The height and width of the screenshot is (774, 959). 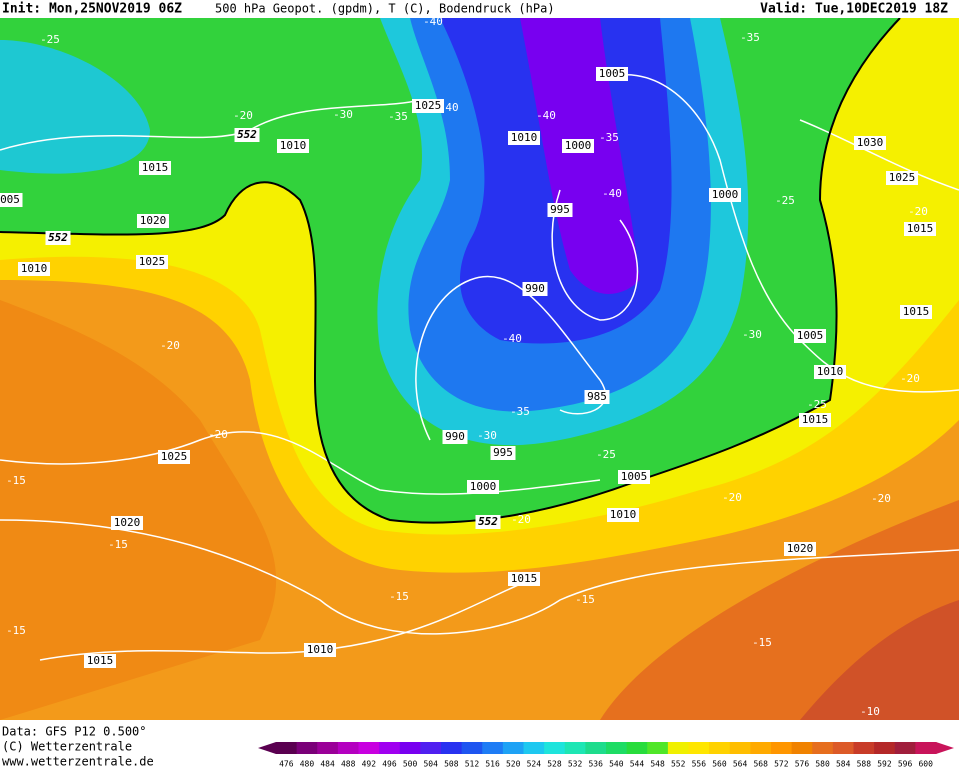 What do you see at coordinates (740, 764) in the screenshot?
I see `scale-label: 564` at bounding box center [740, 764].